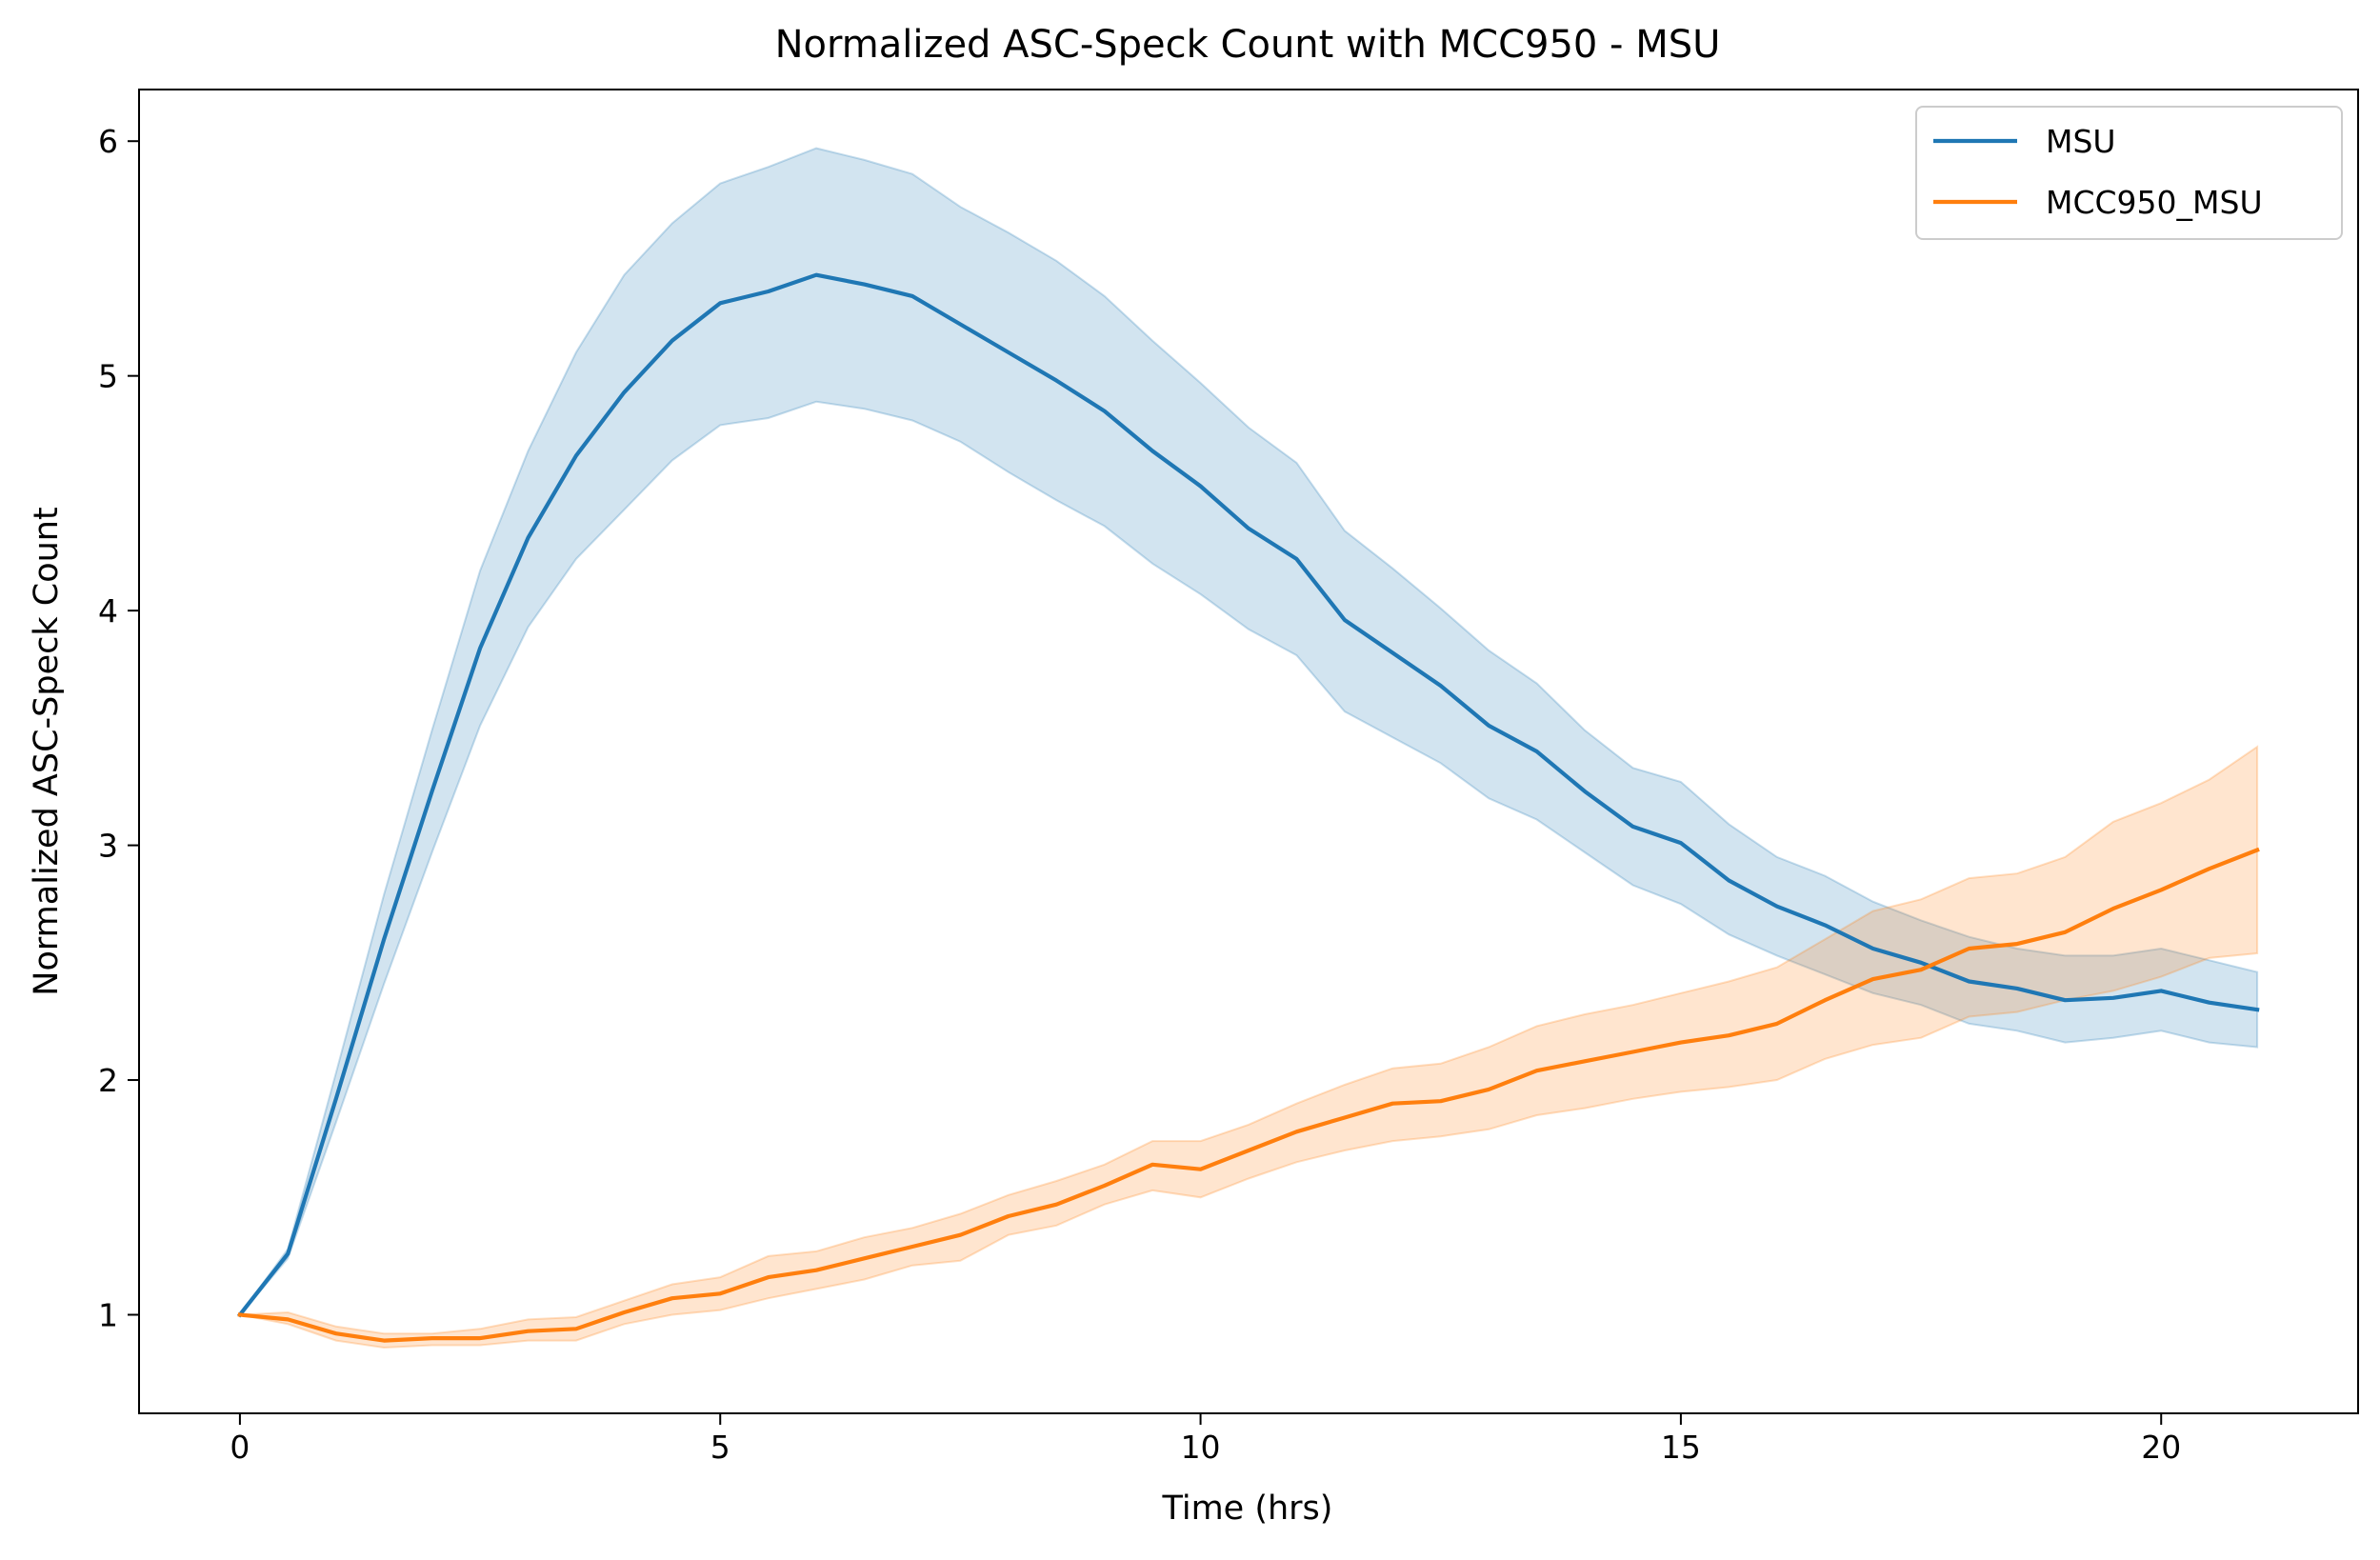 This screenshot has height=1560, width=2380. I want to click on x-tick-label: 10, so click(1201, 1447).